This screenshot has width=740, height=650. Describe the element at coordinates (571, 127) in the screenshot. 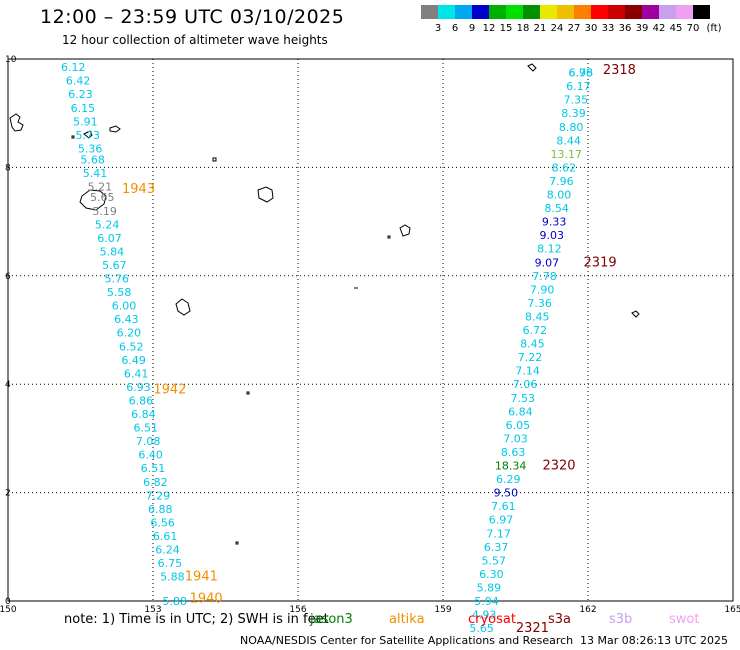

I see `wave-value: 8.80` at that location.